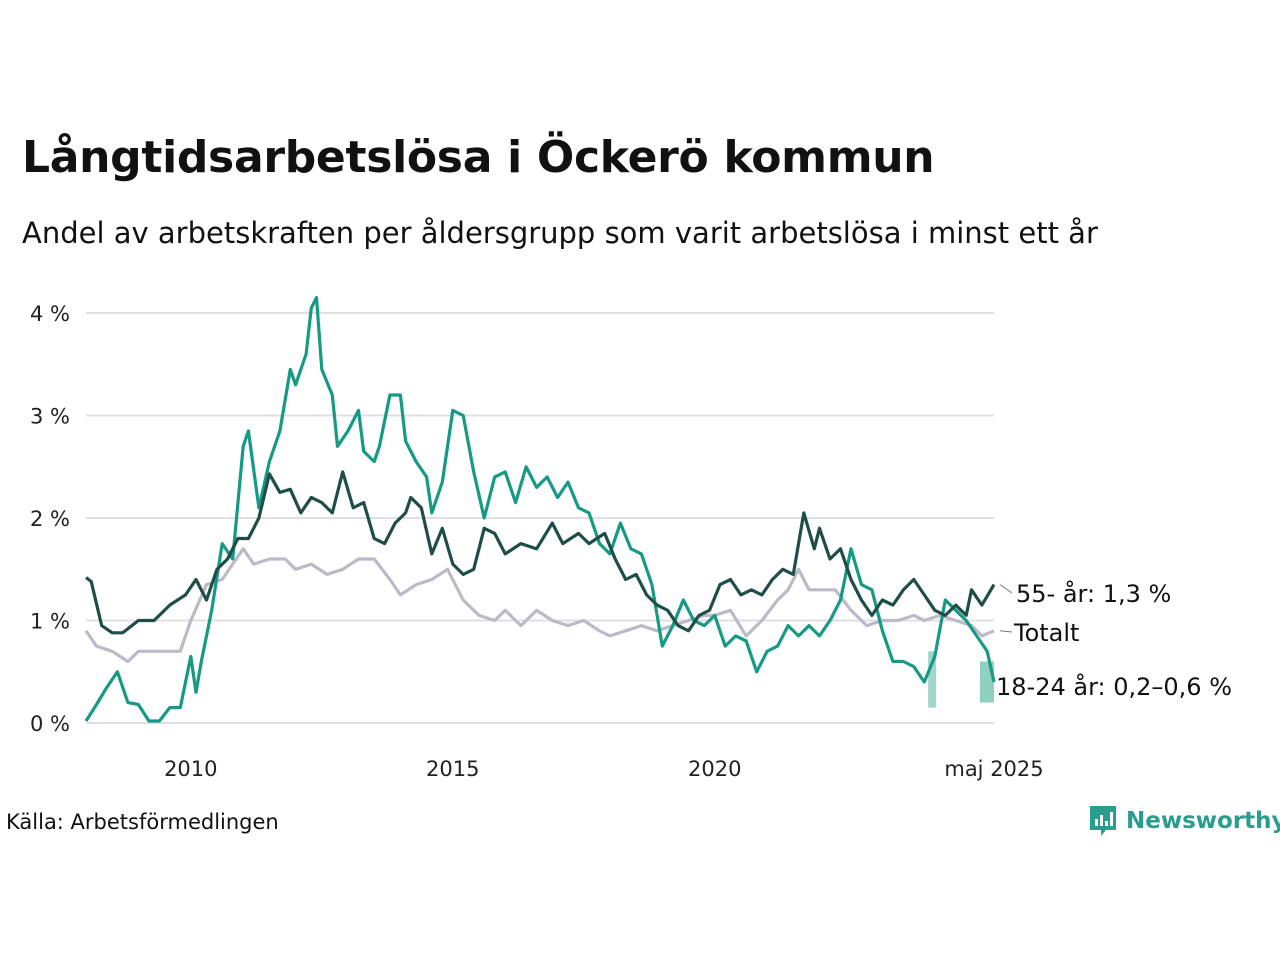 The width and height of the screenshot is (1280, 960). Describe the element at coordinates (452, 769) in the screenshot. I see `x-tick-label: 2015` at that location.